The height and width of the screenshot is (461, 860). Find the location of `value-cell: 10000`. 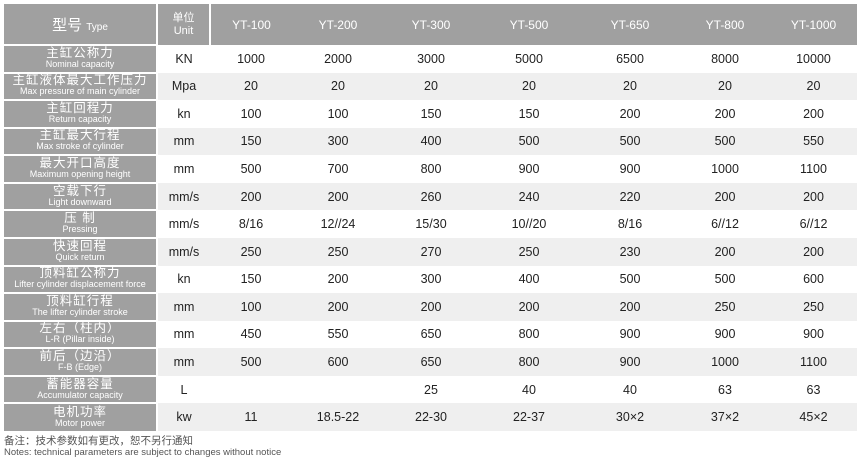

value-cell: 10000 is located at coordinates (813, 58).